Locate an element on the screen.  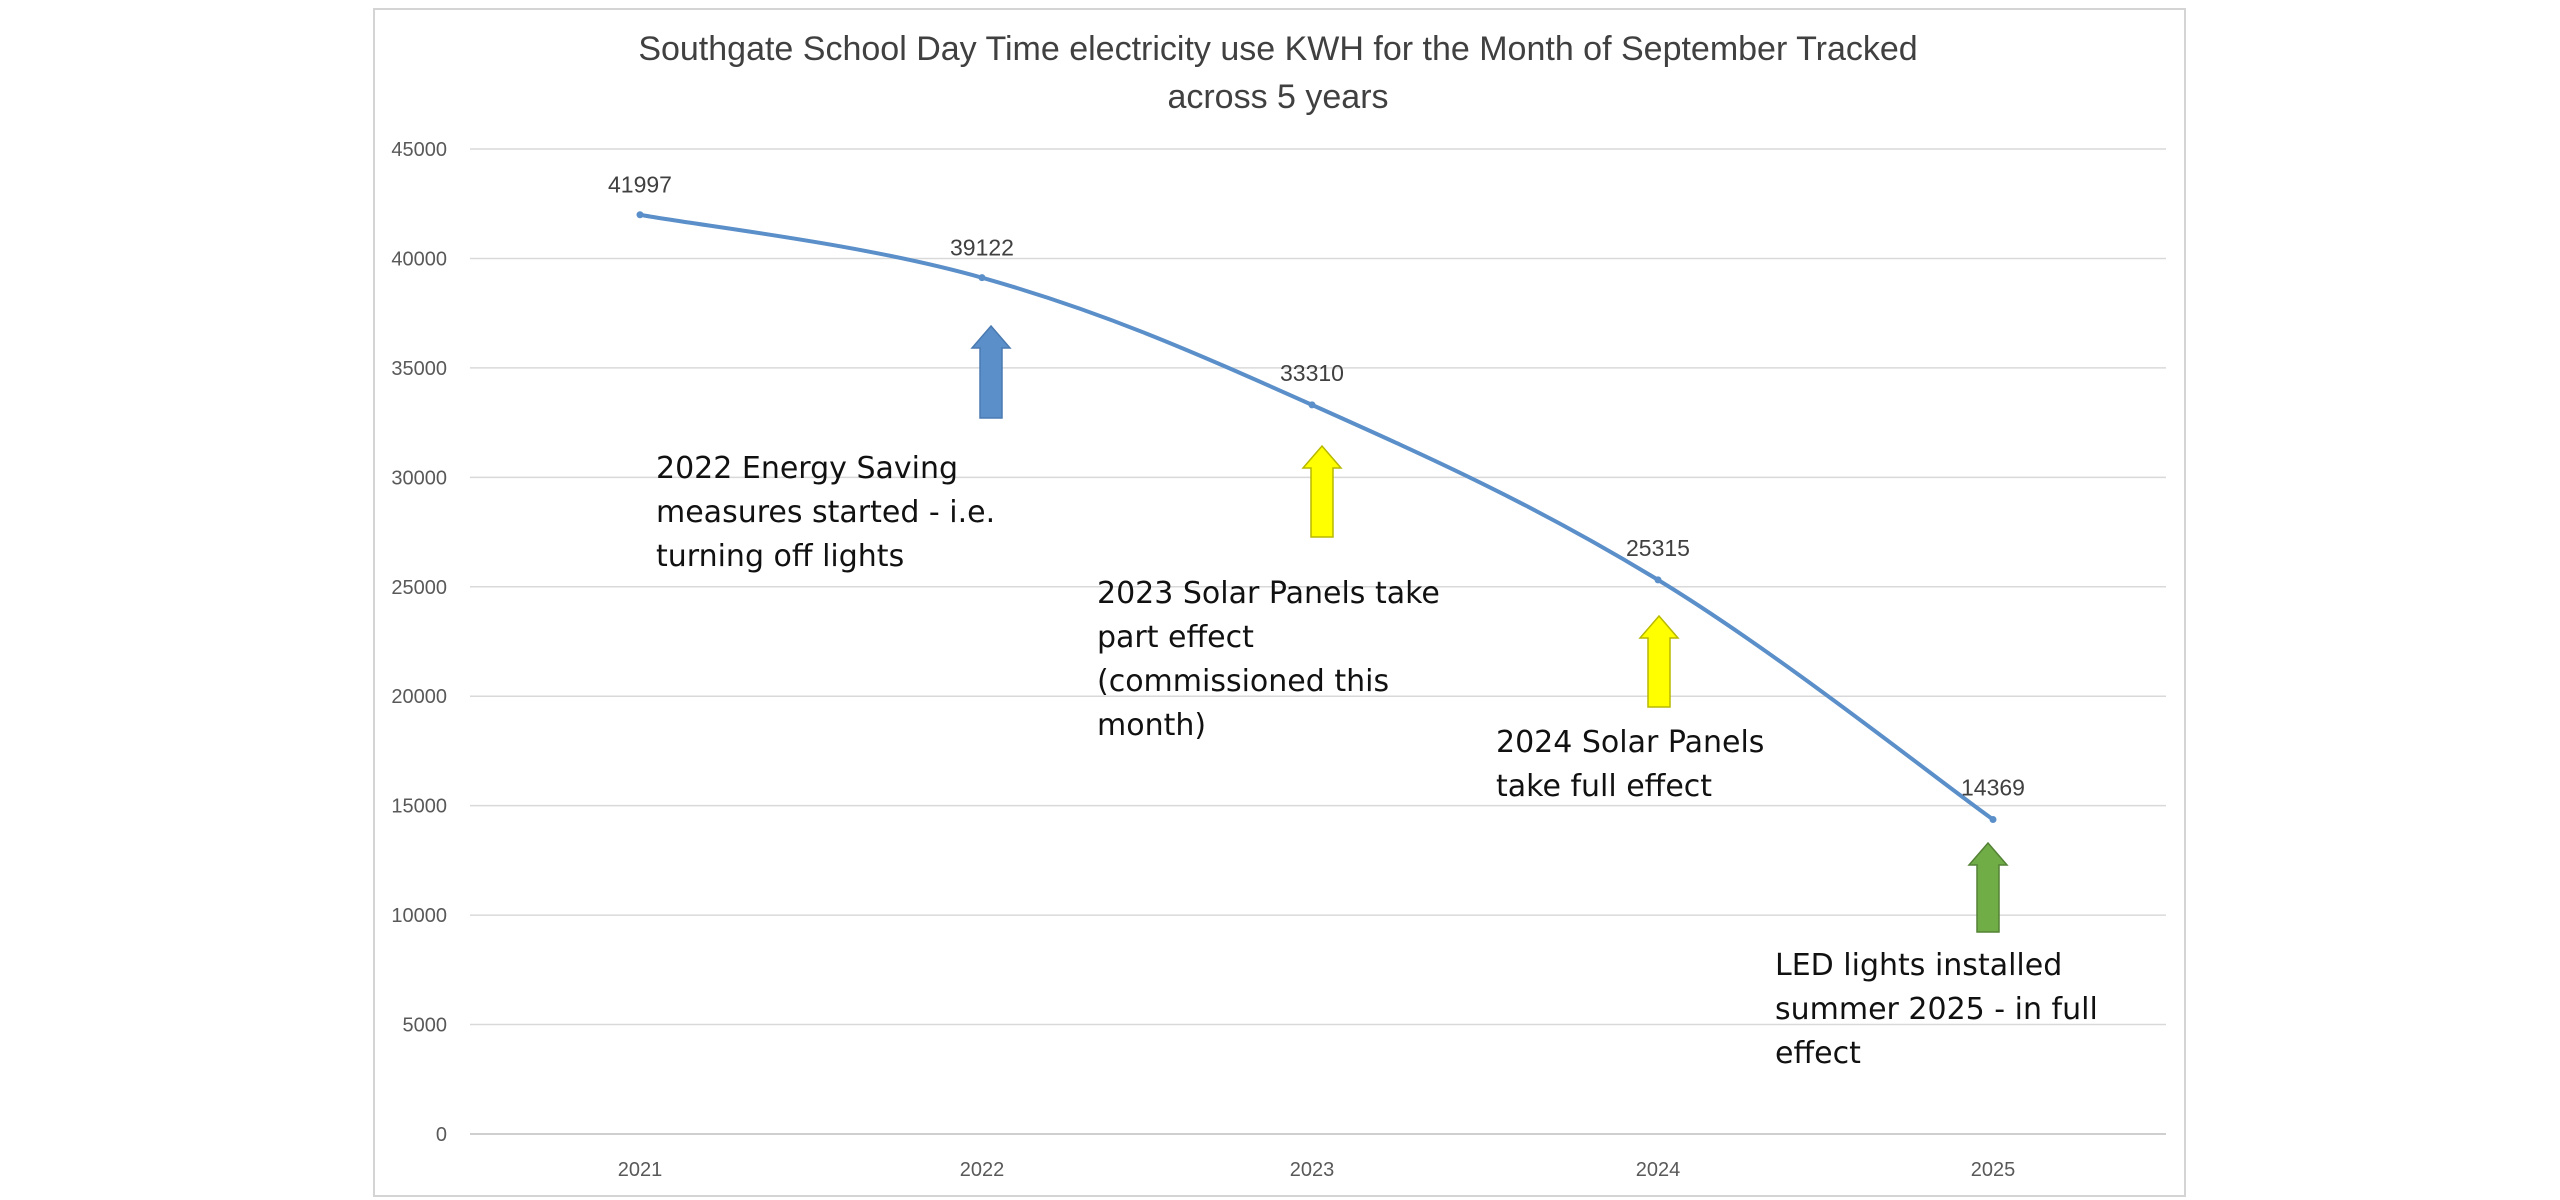
annotation-text-line: 2023 Solar Panels take is located at coordinates (1268, 593).